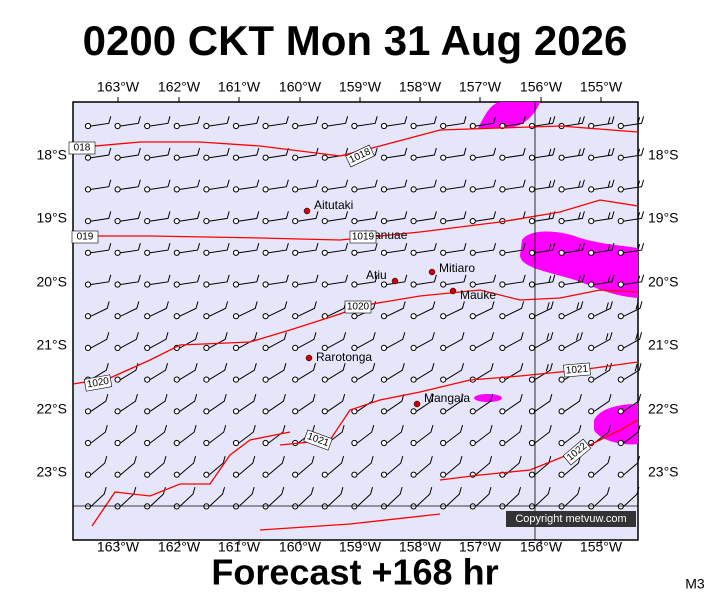 The width and height of the screenshot is (711, 600). I want to click on x-tick-label: 155°W, so click(601, 547).